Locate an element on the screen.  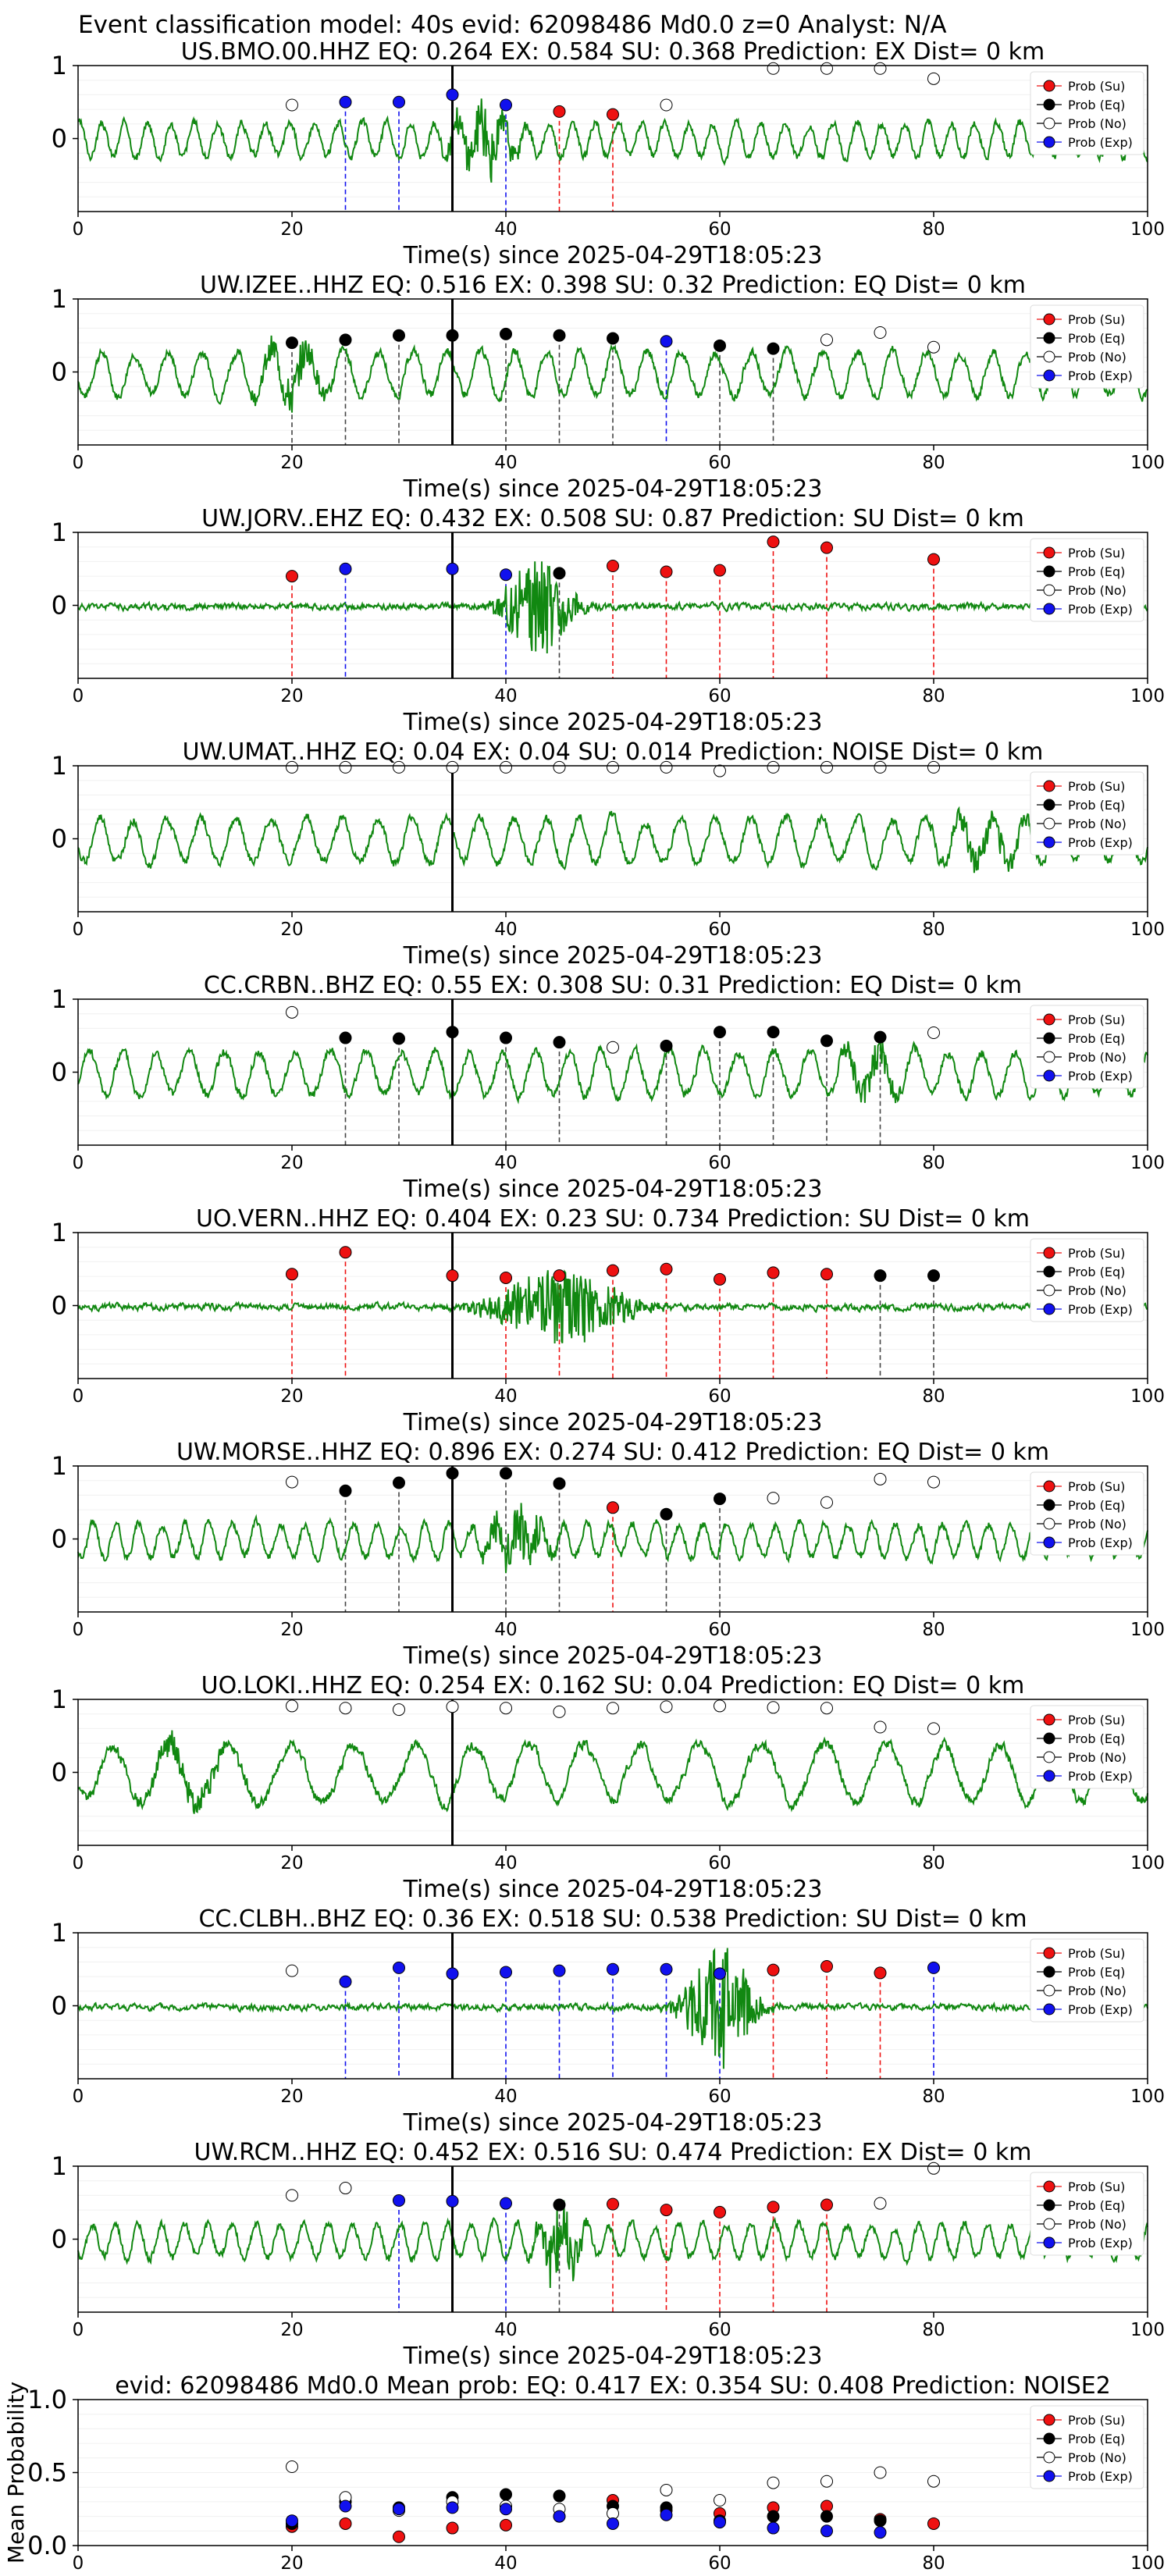
x-tick-label: 40 is located at coordinates (505, 2563).